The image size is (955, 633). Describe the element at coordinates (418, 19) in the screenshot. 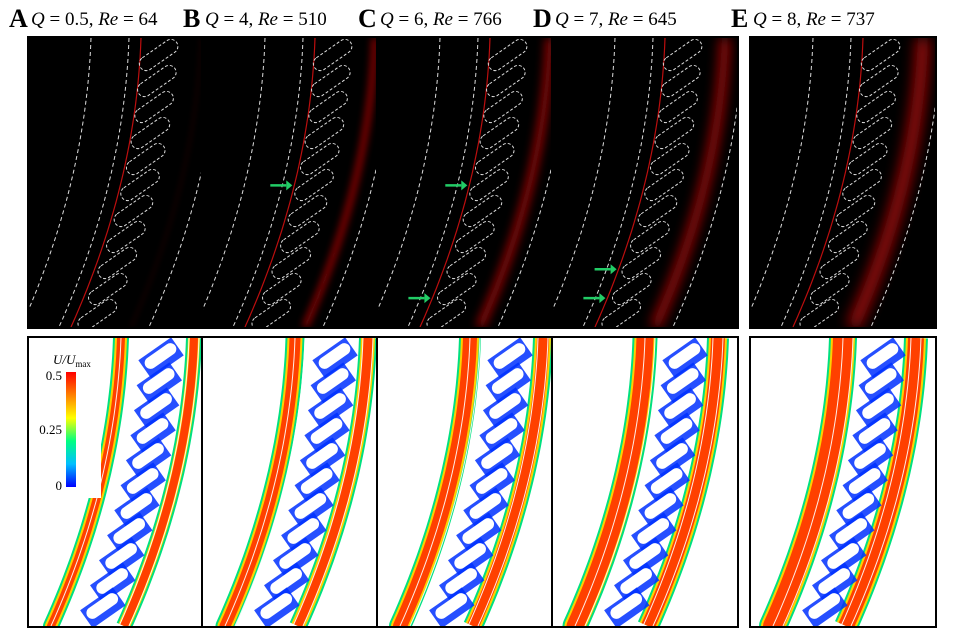

I see `q-value: 6` at that location.